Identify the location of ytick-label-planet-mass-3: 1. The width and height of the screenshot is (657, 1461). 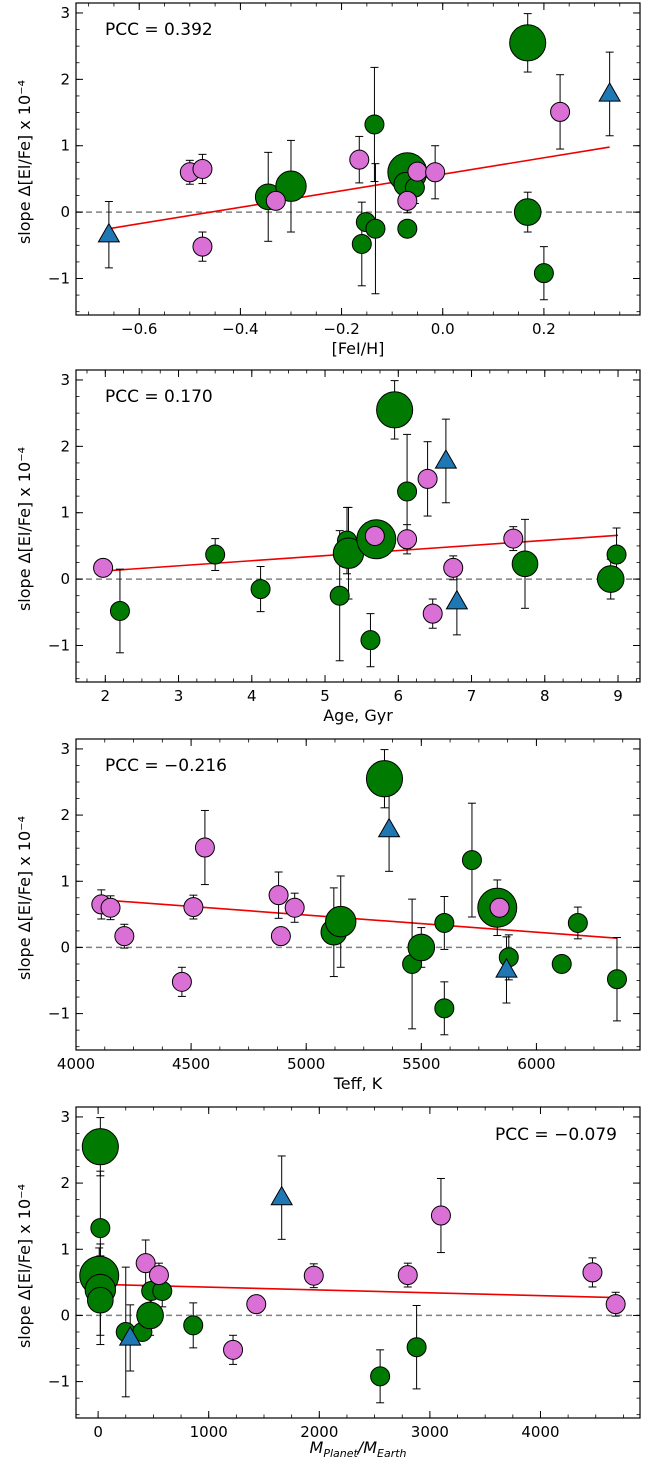
(65, 1249).